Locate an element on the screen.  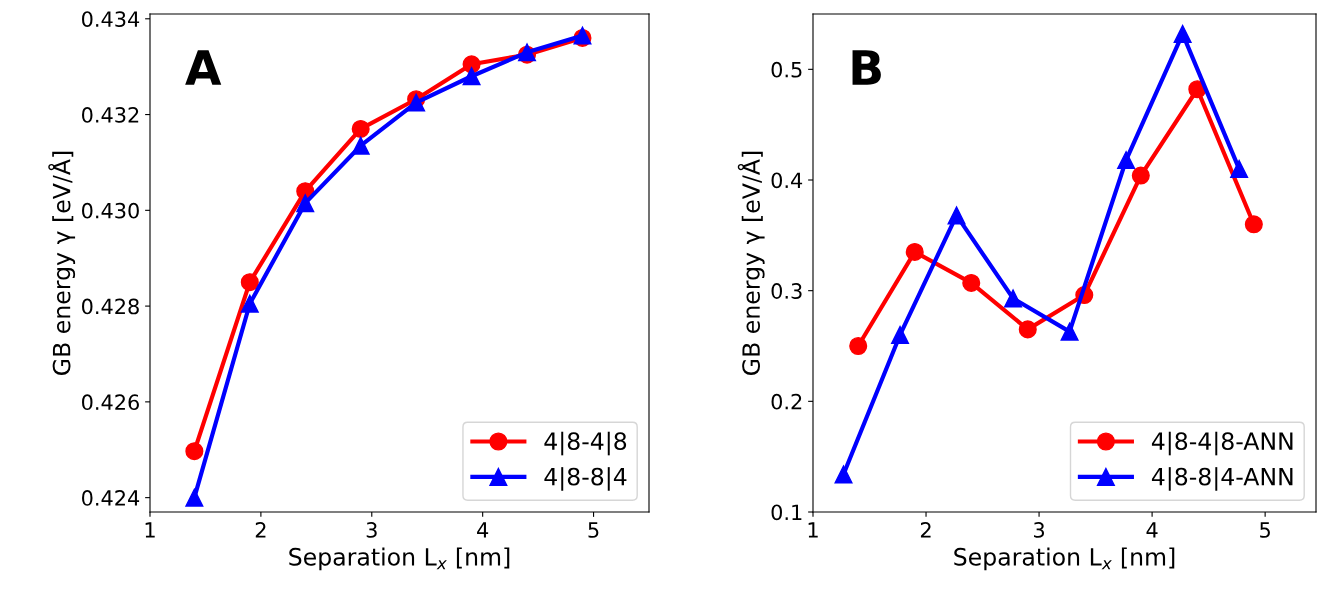
annotation: A is located at coordinates (203, 67).